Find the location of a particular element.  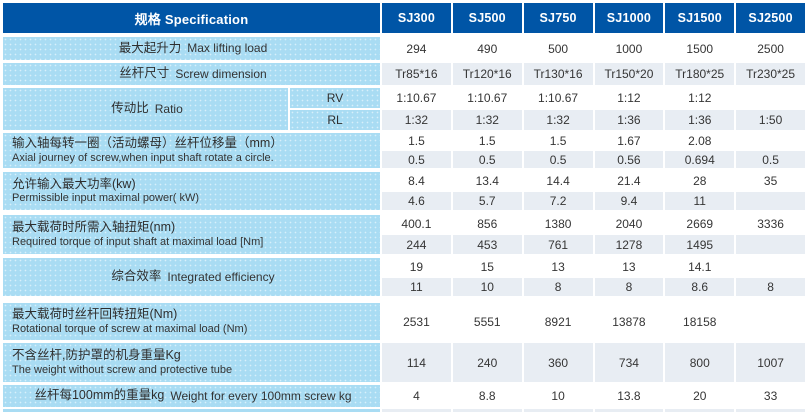

data-cell-integrated-efficiency-sj300: 11 is located at coordinates (416, 287).